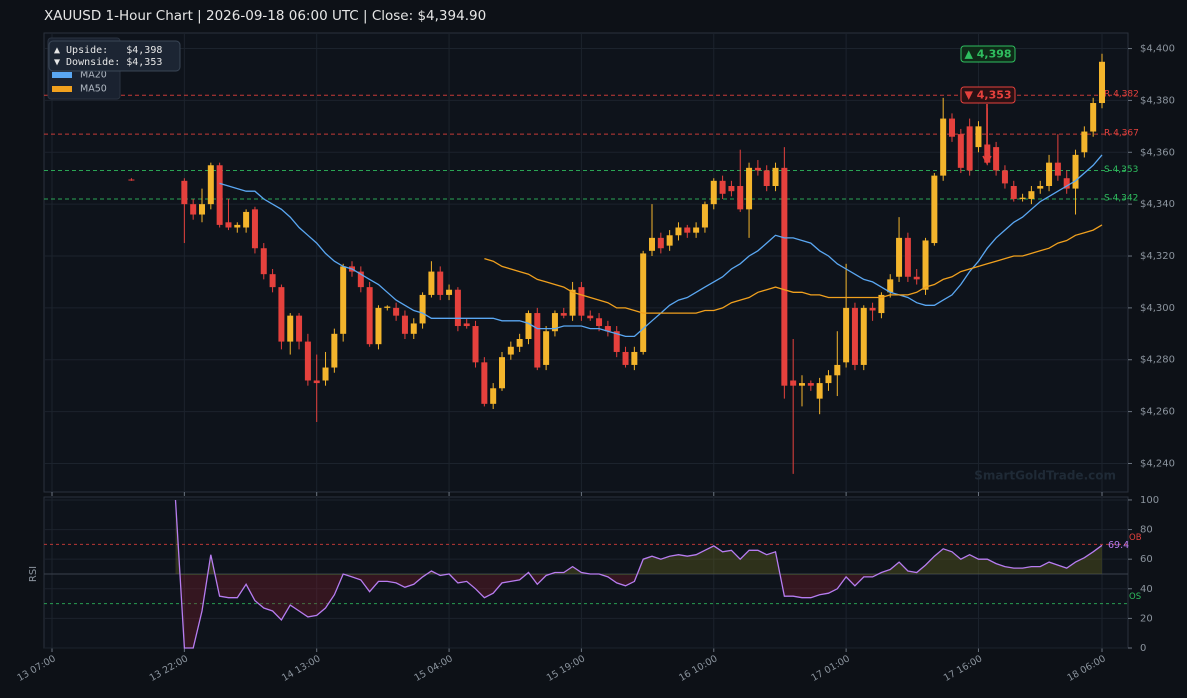 The height and width of the screenshot is (698, 1187). I want to click on y-tick-label: $4,300, so click(1157, 308).